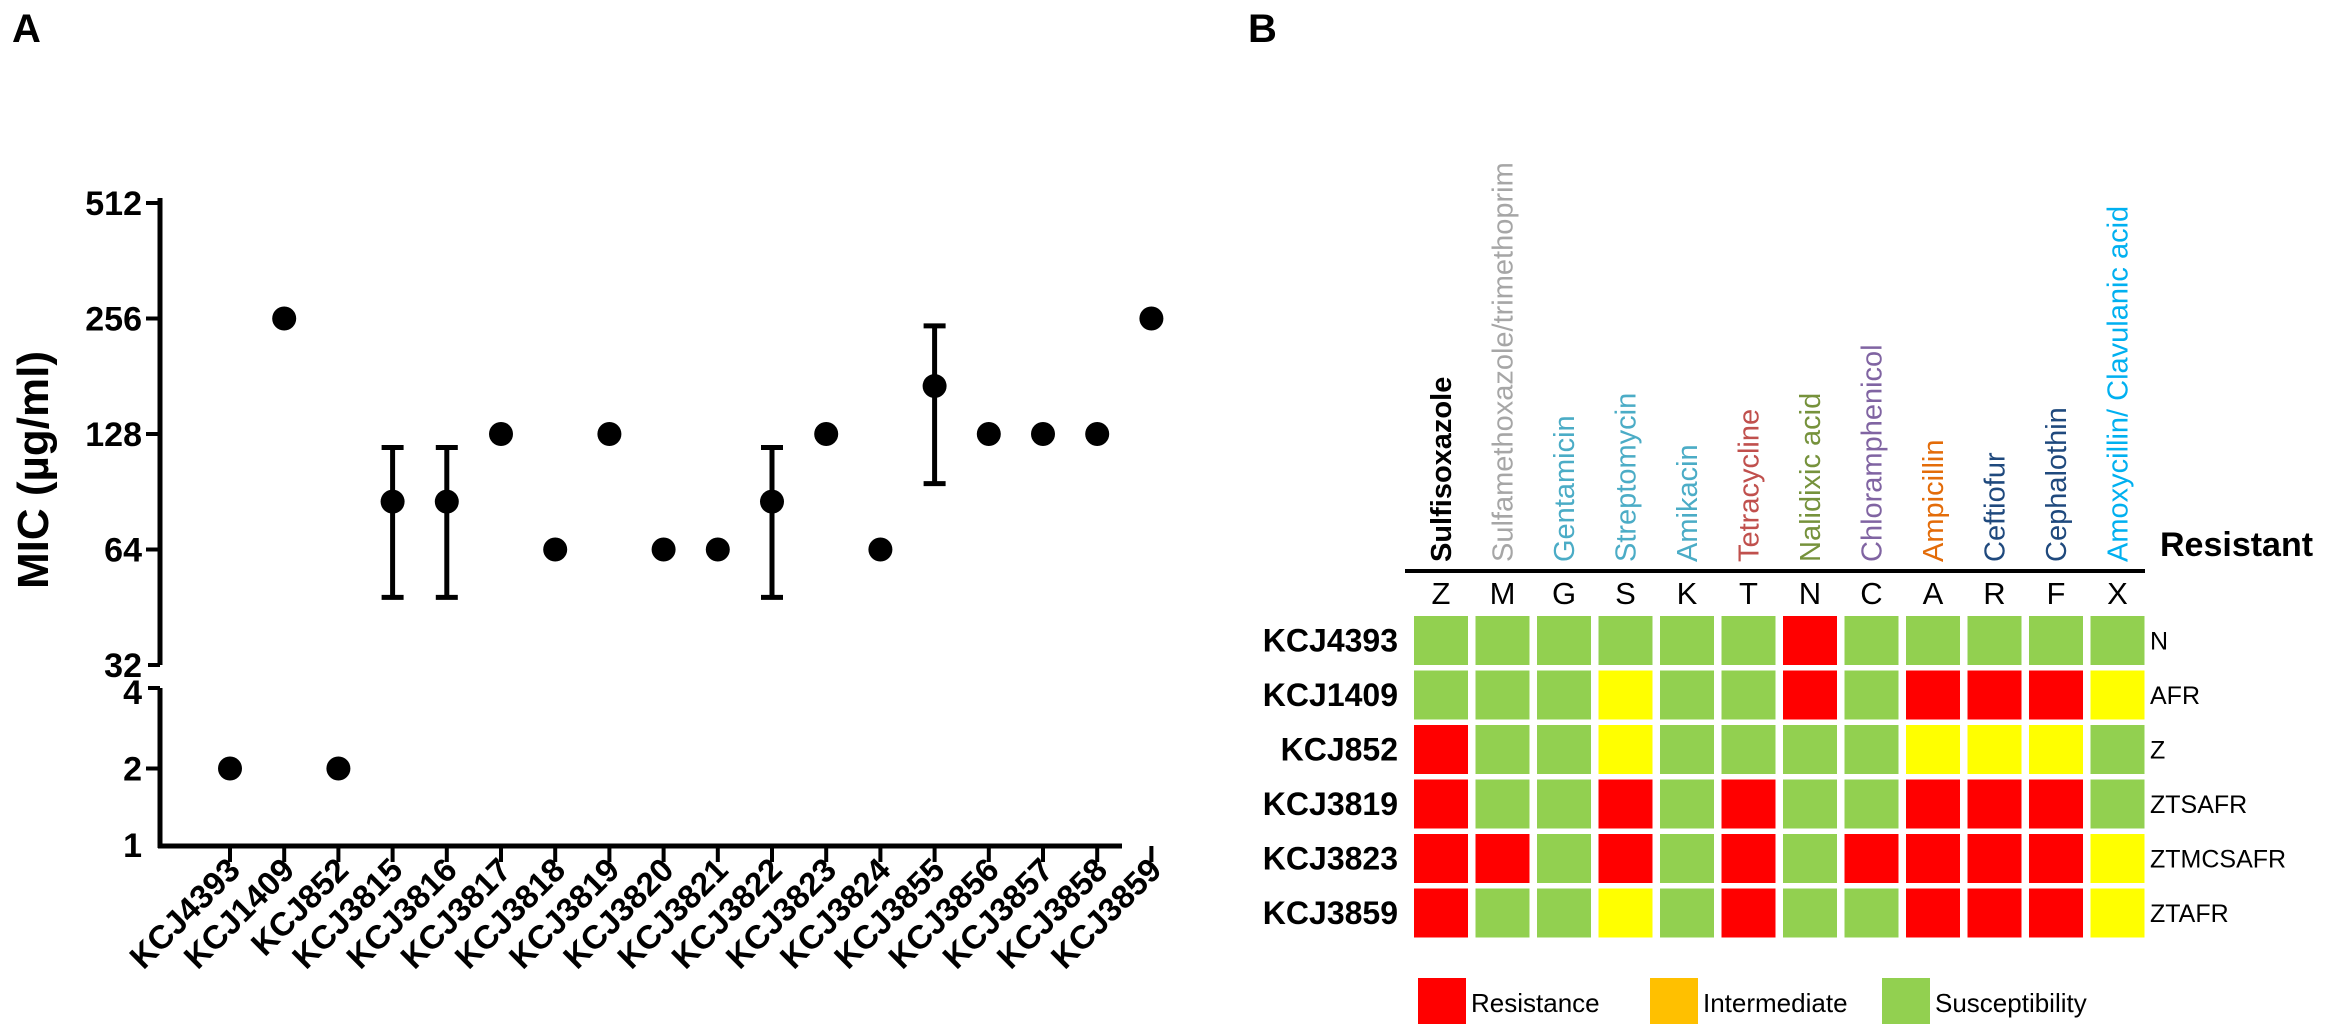 The width and height of the screenshot is (2333, 1031). What do you see at coordinates (2159, 642) in the screenshot?
I see `resistance-profile: N` at bounding box center [2159, 642].